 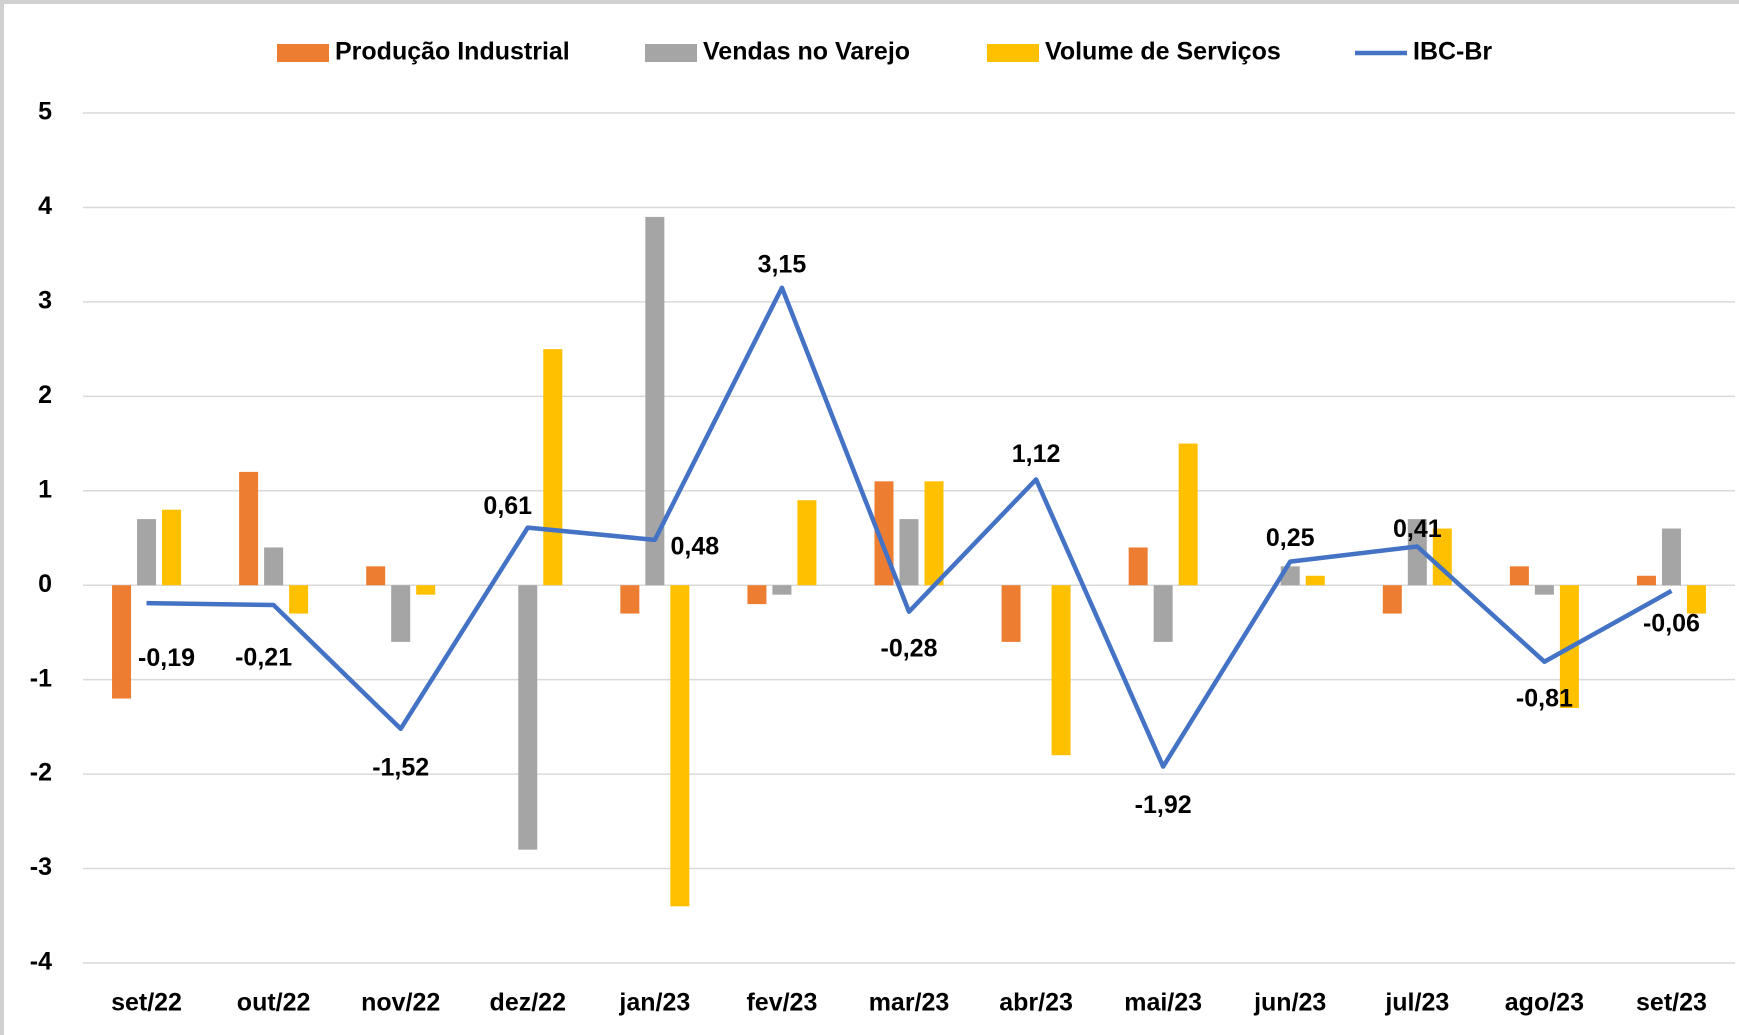 What do you see at coordinates (695, 546) in the screenshot?
I see `data-label: 0,48` at bounding box center [695, 546].